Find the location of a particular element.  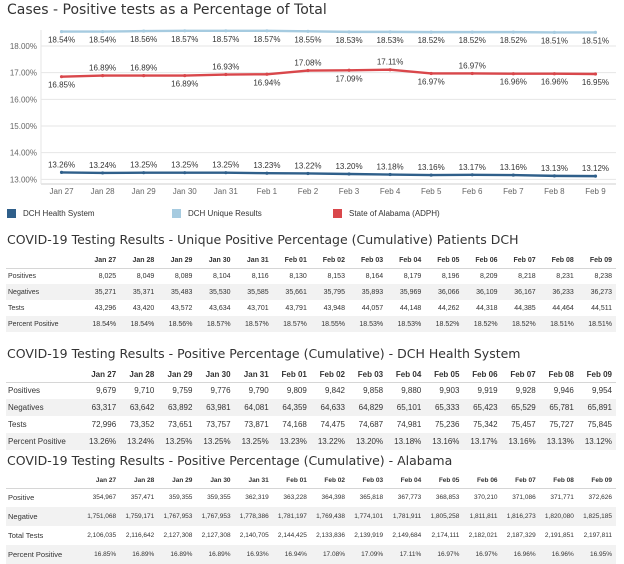

column-header: Feb 03 is located at coordinates (370, 375).